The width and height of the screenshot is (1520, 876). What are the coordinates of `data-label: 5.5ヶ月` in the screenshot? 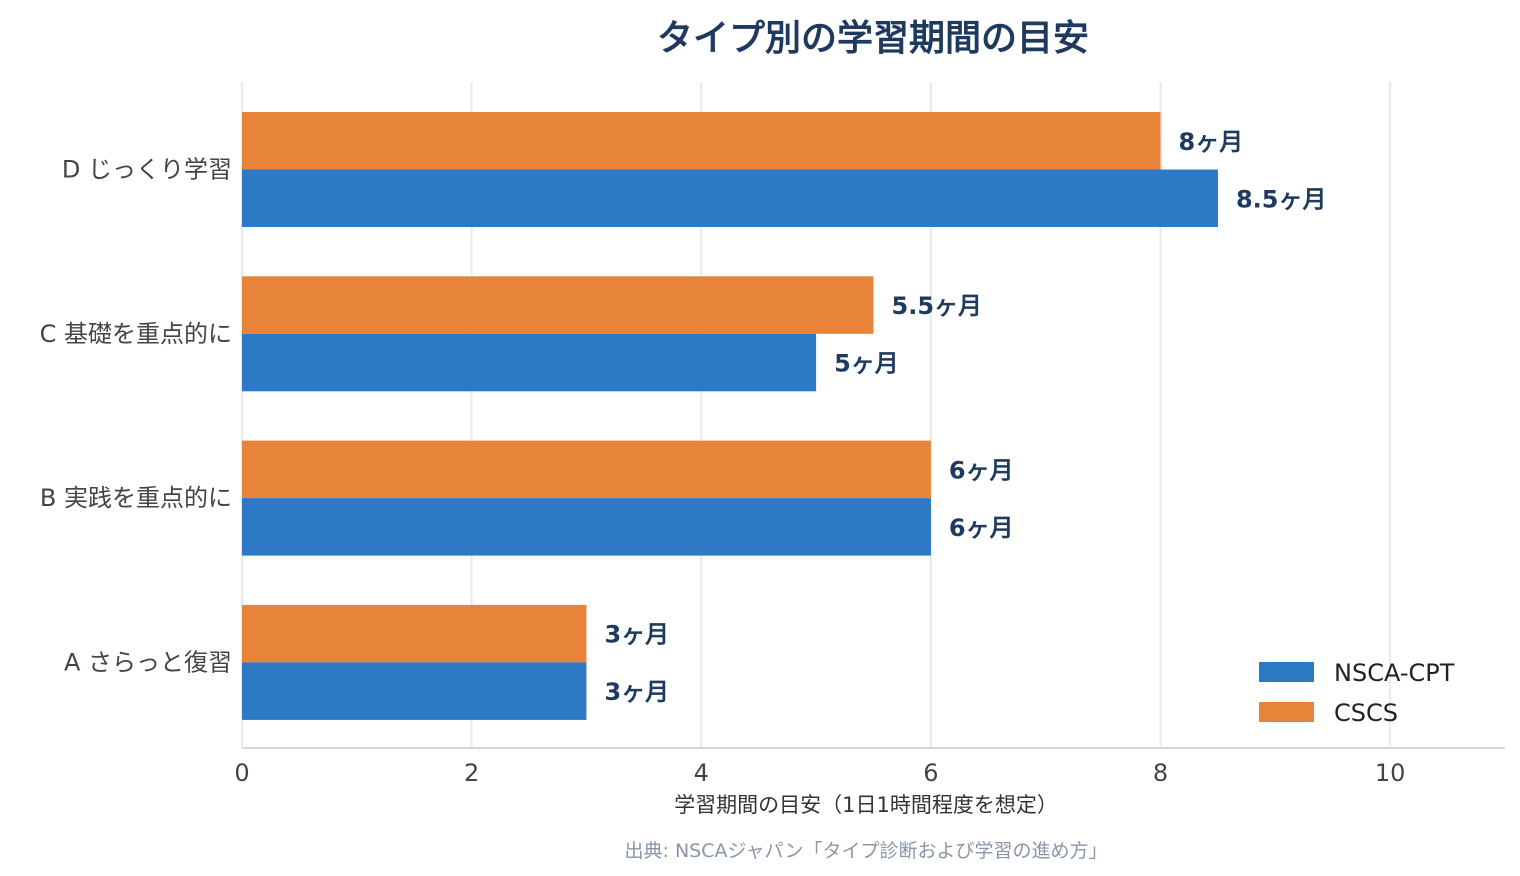 It's located at (937, 306).